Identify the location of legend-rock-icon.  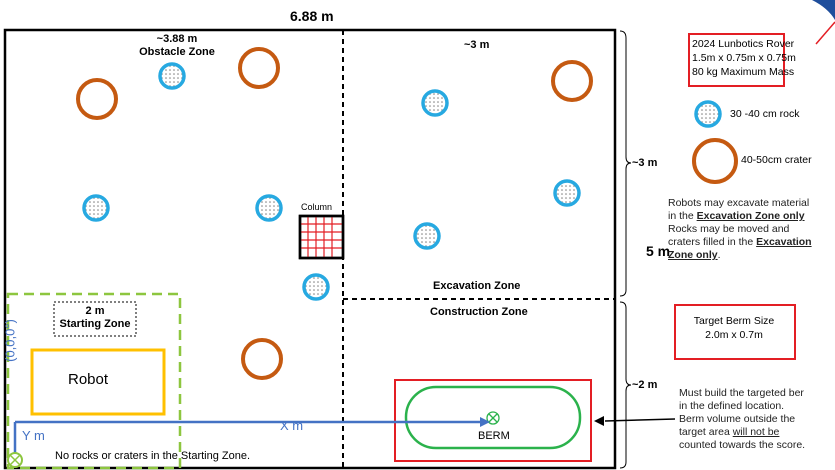
(708, 114).